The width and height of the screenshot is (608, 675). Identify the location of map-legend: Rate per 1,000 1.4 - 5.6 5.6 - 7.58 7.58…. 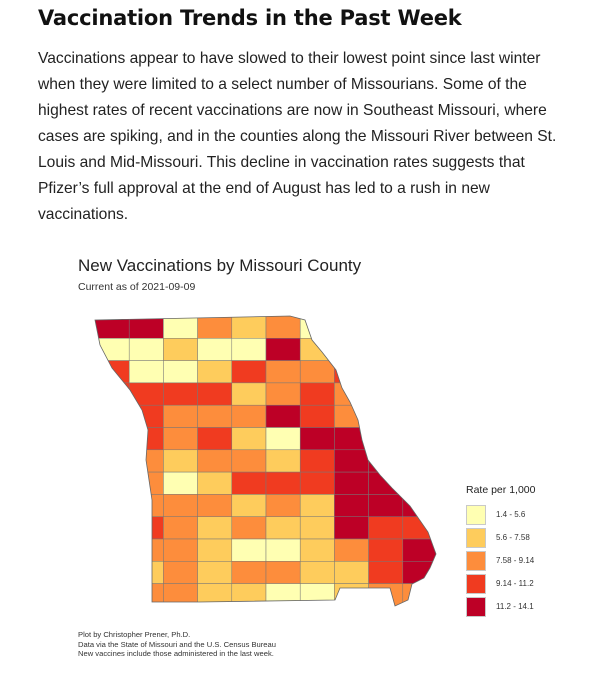
(521, 551).